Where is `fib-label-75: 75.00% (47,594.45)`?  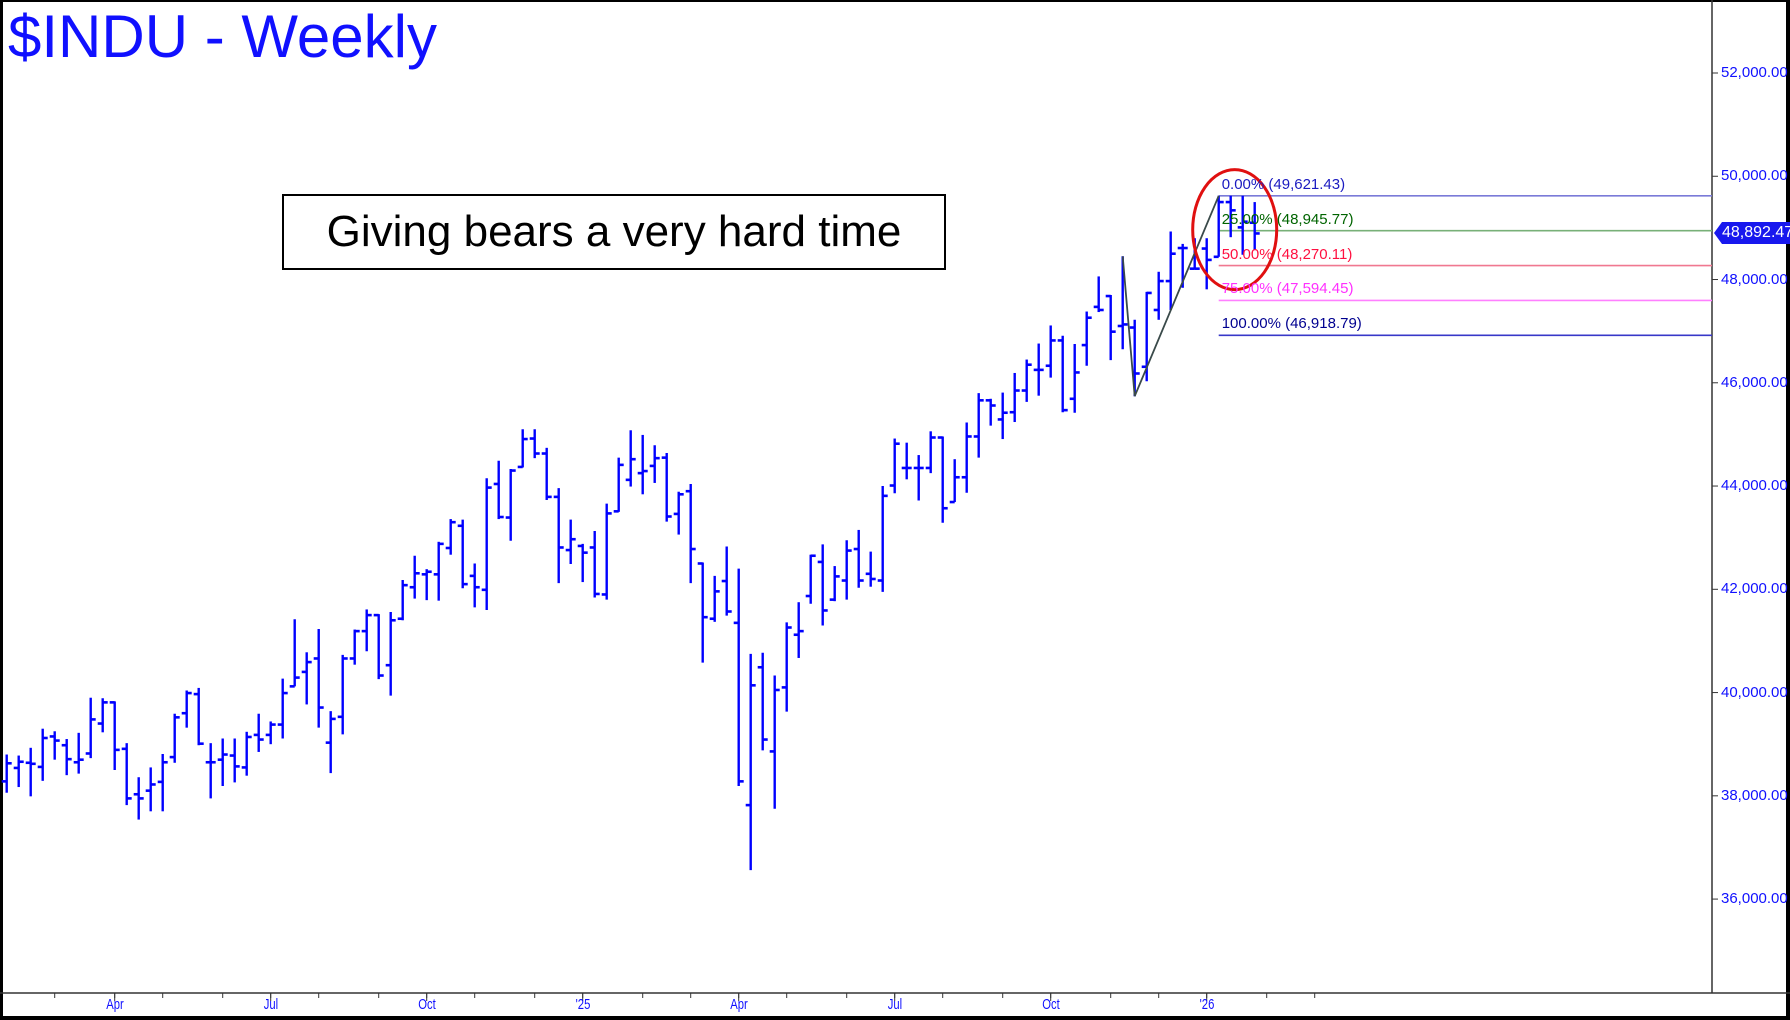
fib-label-75: 75.00% (47,594.45) is located at coordinates (1287, 289).